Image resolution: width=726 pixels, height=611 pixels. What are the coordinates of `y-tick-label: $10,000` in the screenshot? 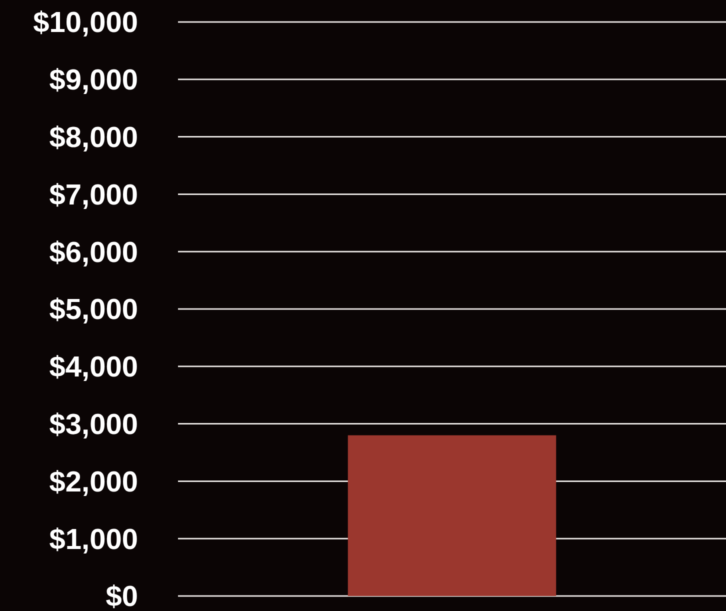 It's located at (85, 23).